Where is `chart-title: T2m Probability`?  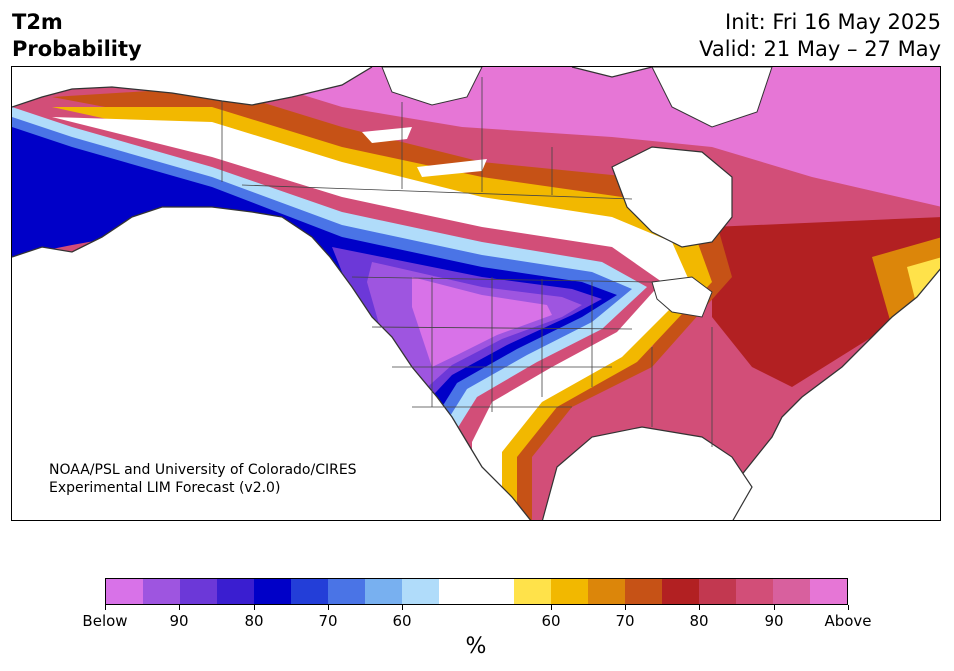
chart-title: T2m Probability is located at coordinates (77, 36).